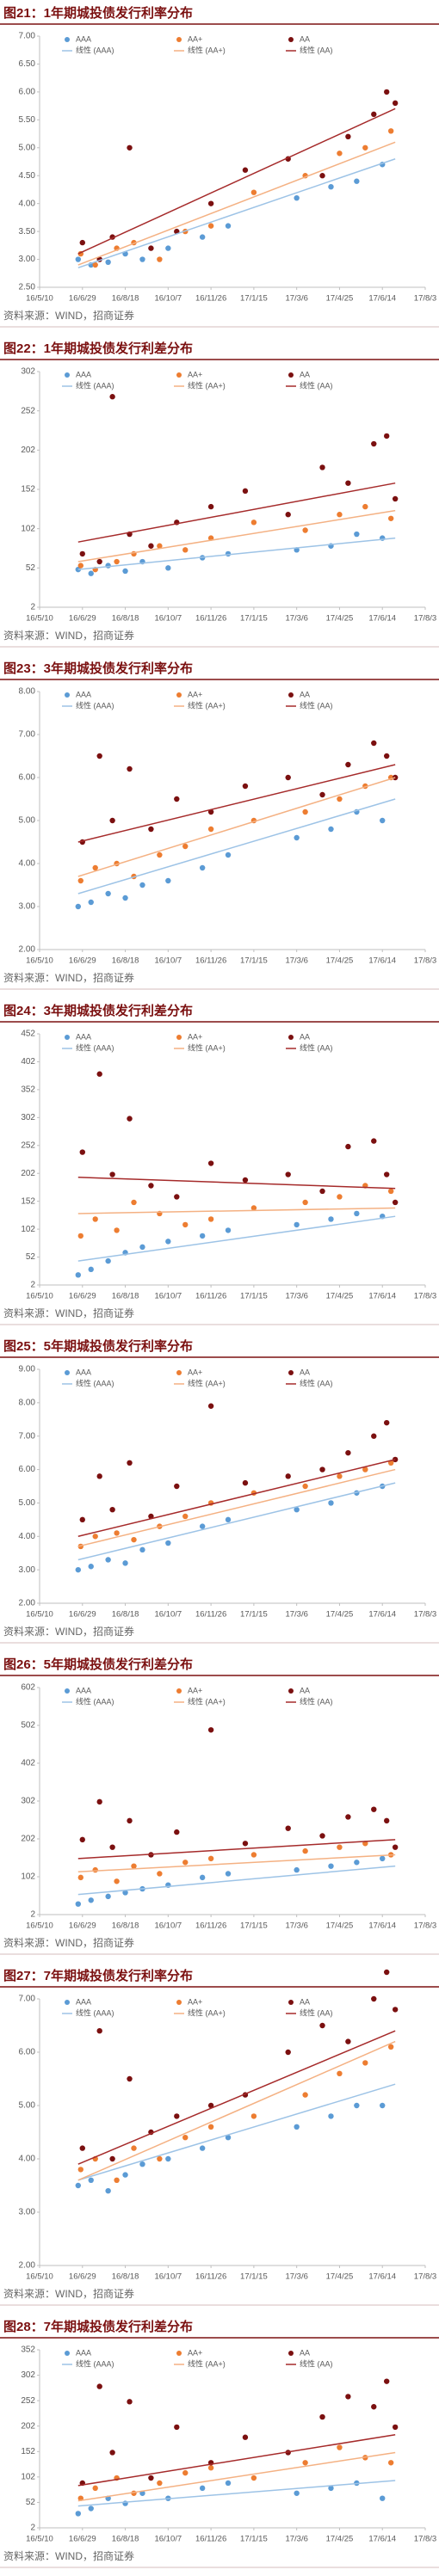 The width and height of the screenshot is (439, 2576). What do you see at coordinates (340, 1926) in the screenshot?
I see `x-tick-label: 17/4/25` at bounding box center [340, 1926].